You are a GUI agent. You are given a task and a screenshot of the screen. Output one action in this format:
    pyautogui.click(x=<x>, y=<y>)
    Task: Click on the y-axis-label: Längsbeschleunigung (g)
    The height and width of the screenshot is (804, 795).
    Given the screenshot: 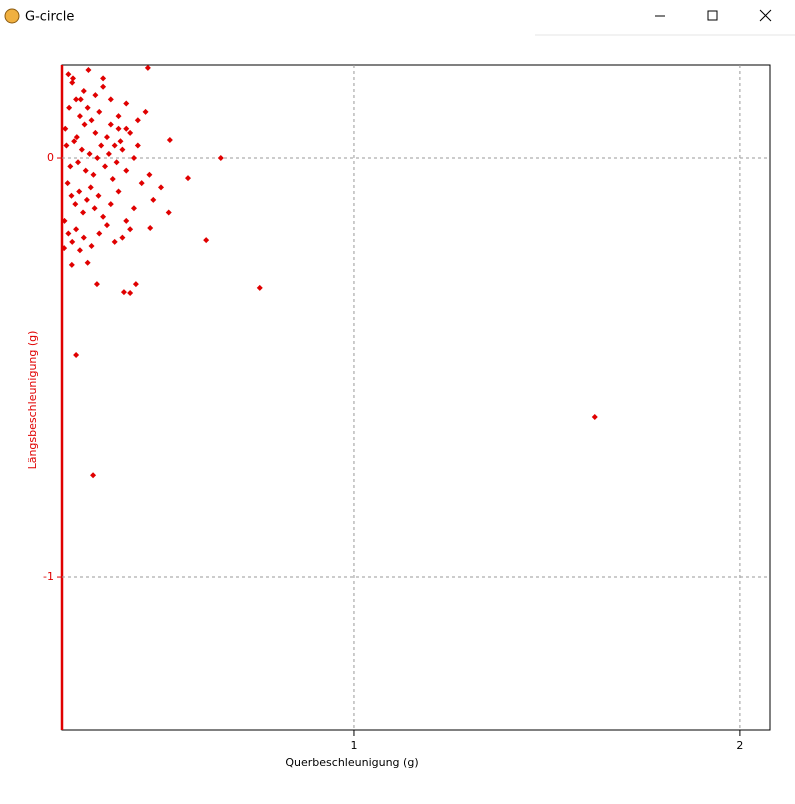 What is the action you would take?
    pyautogui.click(x=32, y=400)
    